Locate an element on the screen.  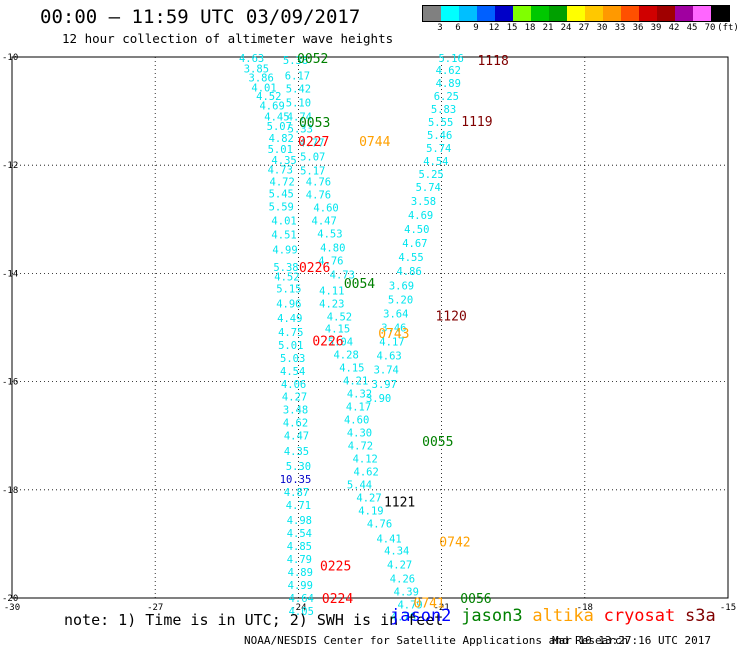
pass-label: 0052 is located at coordinates (312, 59).